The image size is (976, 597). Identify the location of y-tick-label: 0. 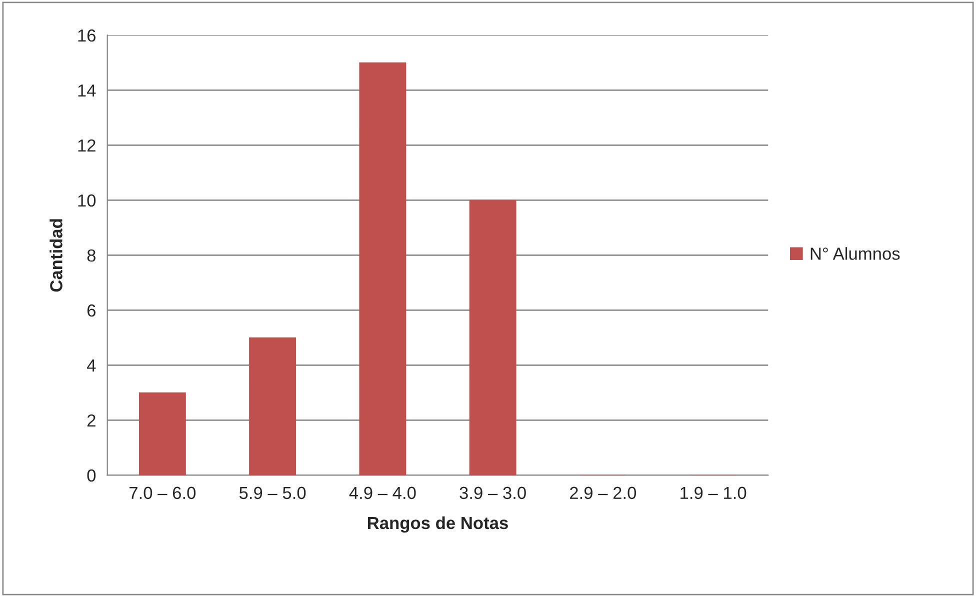
(91, 475).